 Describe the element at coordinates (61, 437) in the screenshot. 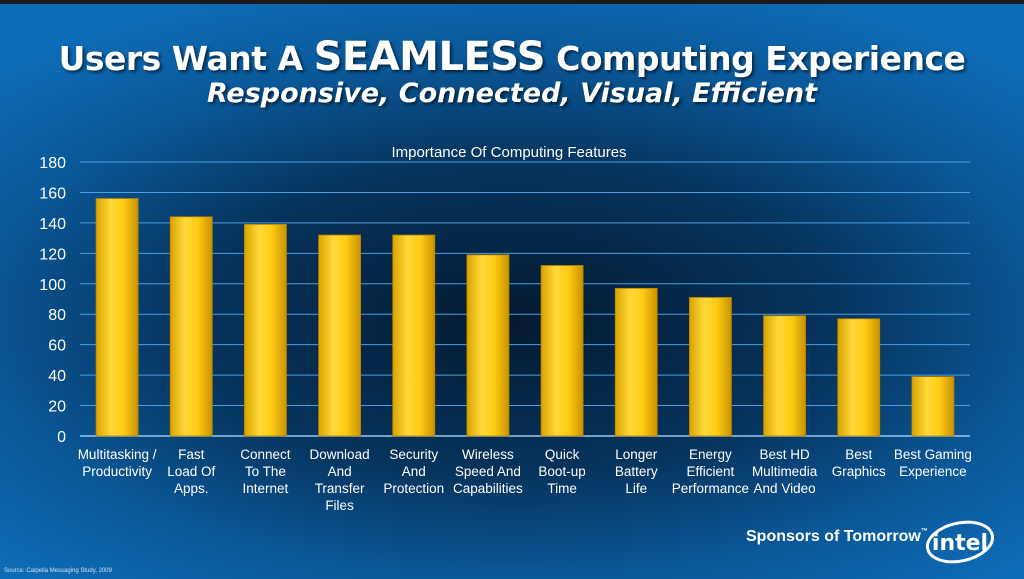

I see `y-tick-label: 0` at that location.